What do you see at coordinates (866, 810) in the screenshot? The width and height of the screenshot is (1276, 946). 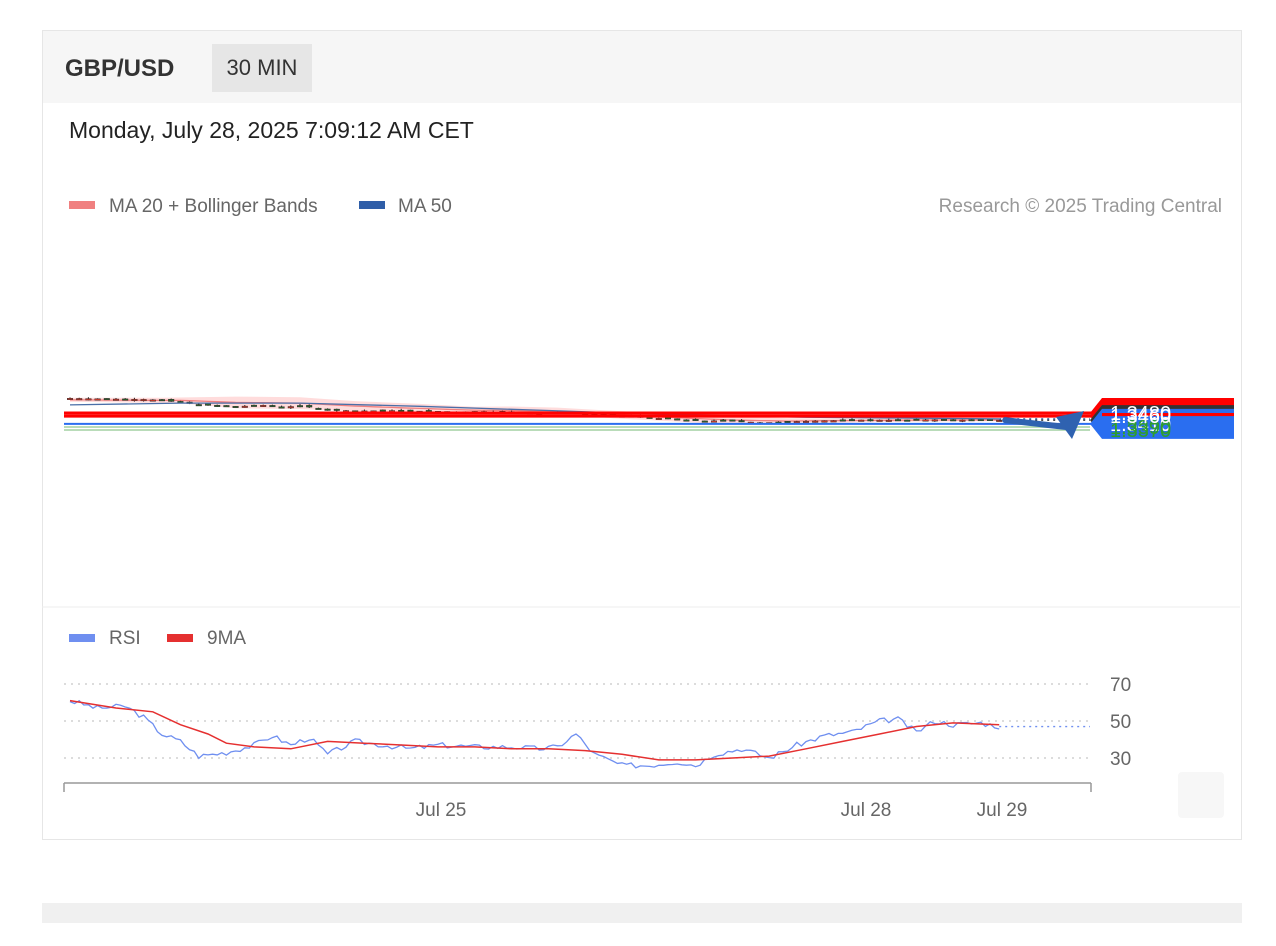 I see `x-tick-jul-28: Jul 28` at bounding box center [866, 810].